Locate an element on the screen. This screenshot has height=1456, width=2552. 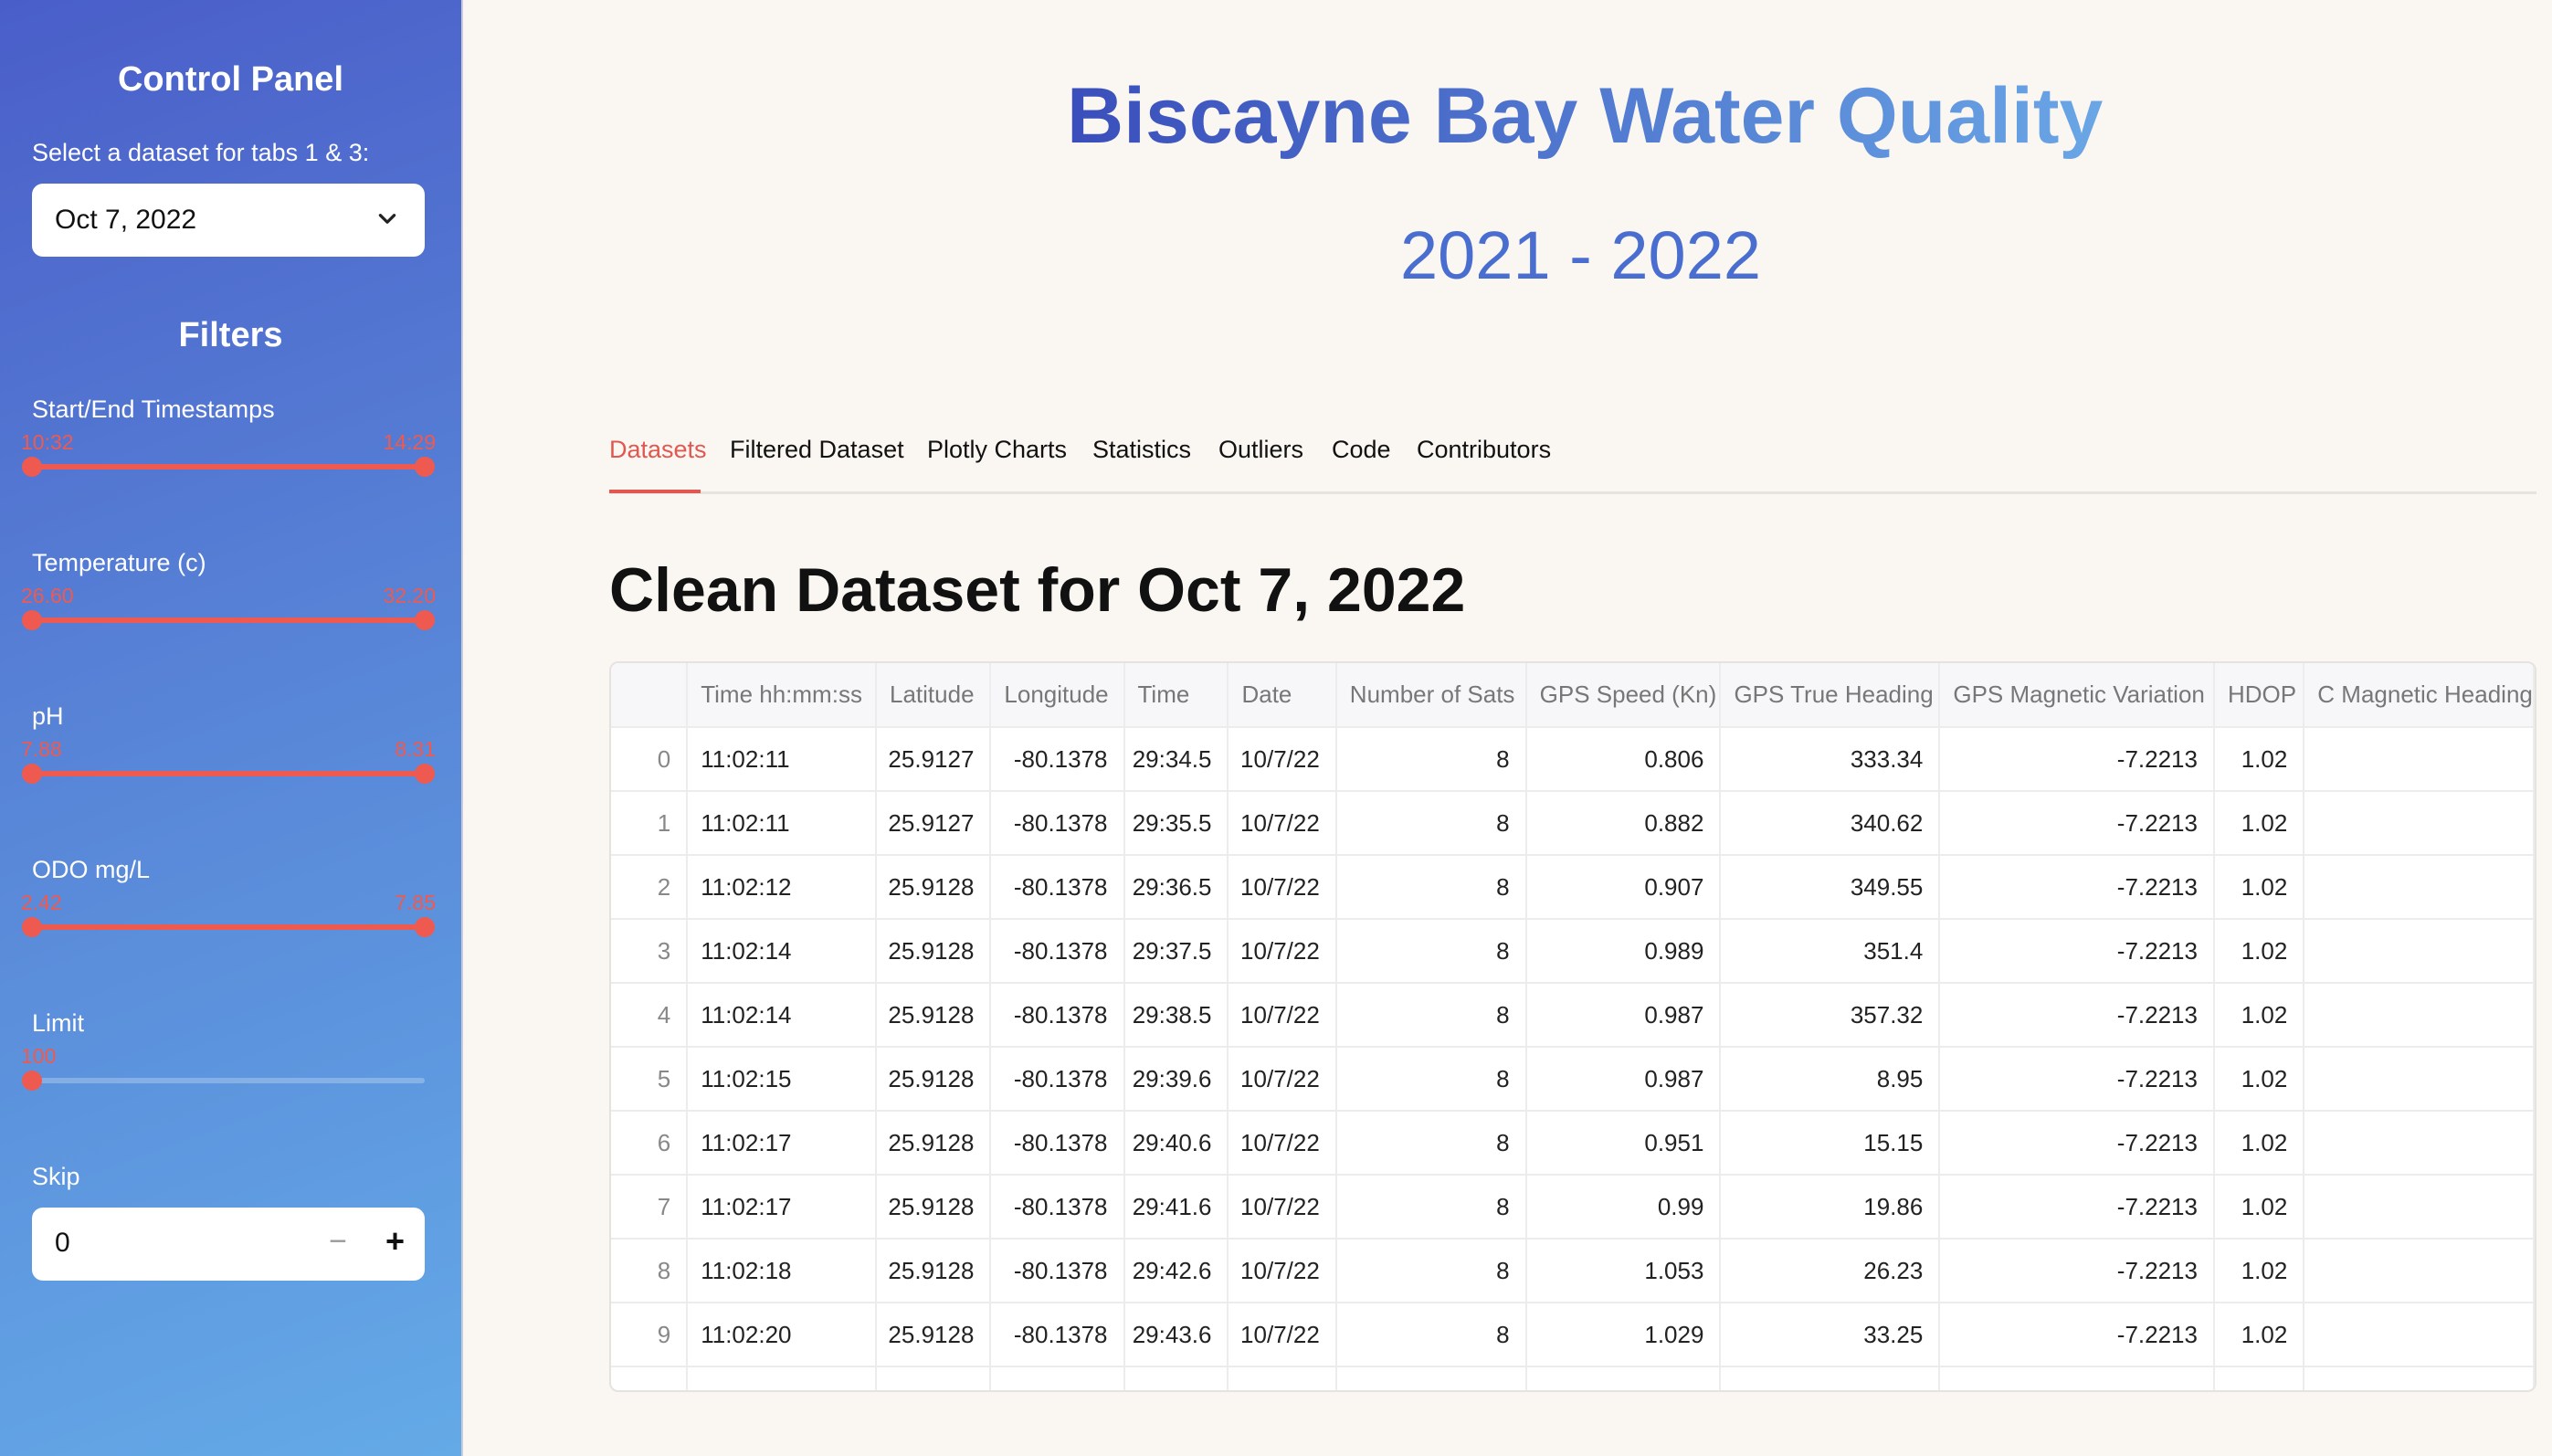
row-index-cell: 0 is located at coordinates (650, 760).